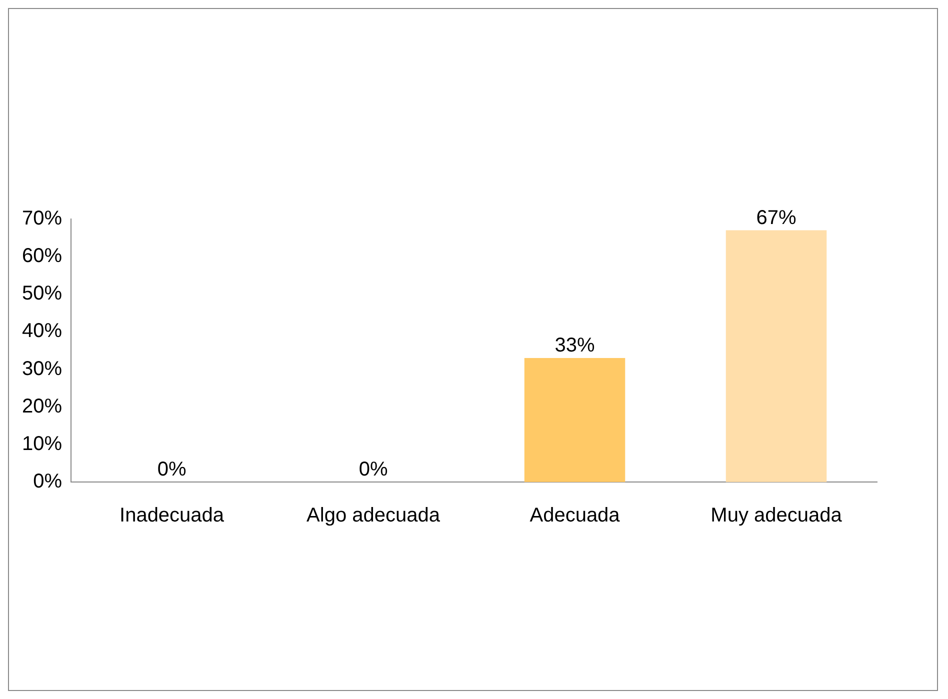 Image resolution: width=948 pixels, height=699 pixels. I want to click on y-tick-label: 60%, so click(42, 256).